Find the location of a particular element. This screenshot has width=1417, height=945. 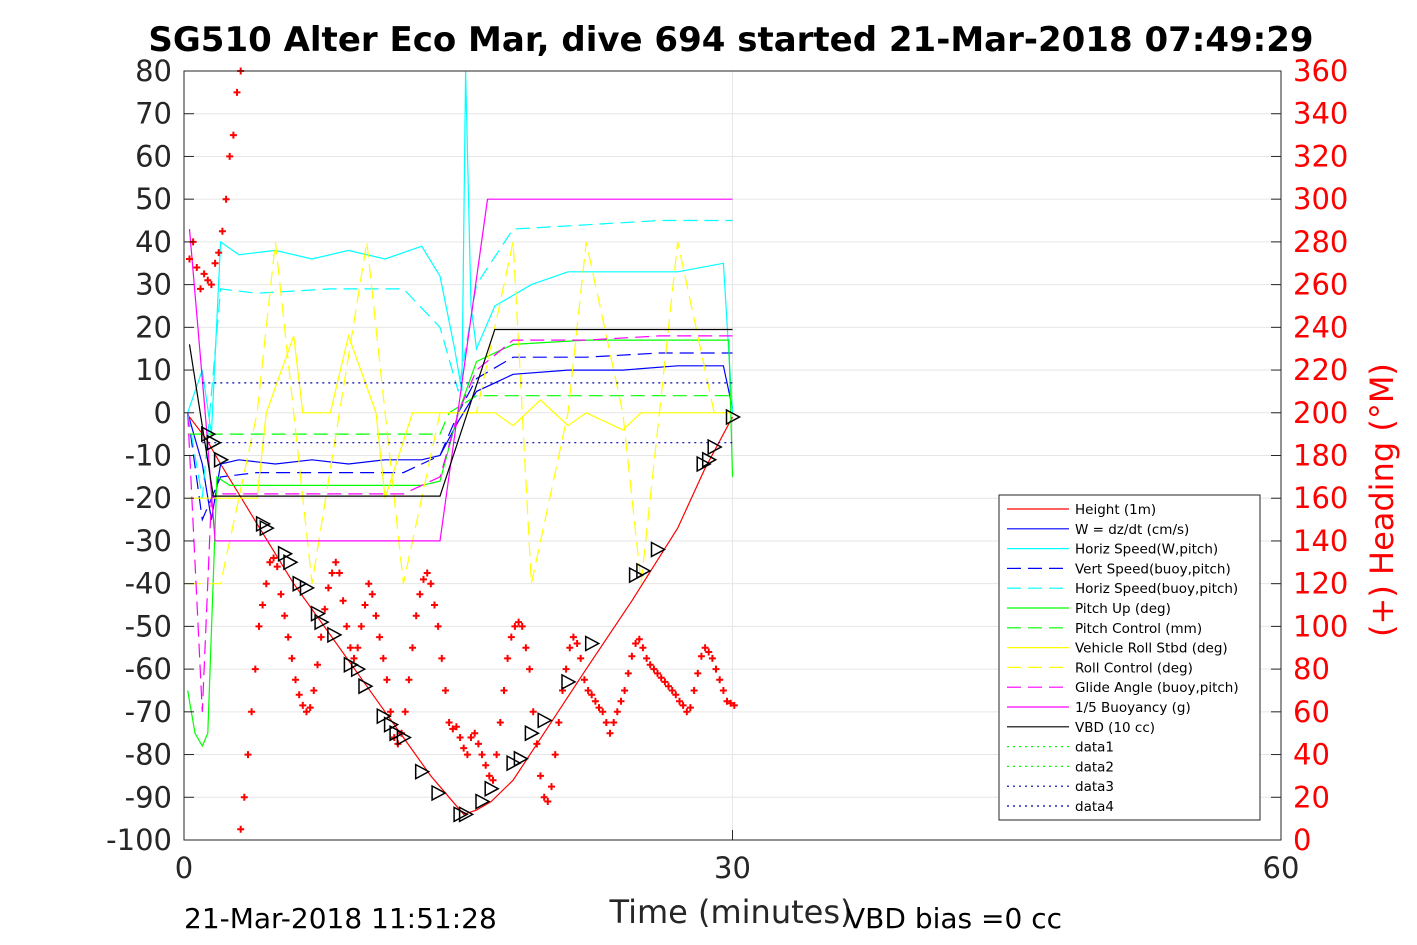

legend-label: VBD (10 cc) is located at coordinates (1115, 728).